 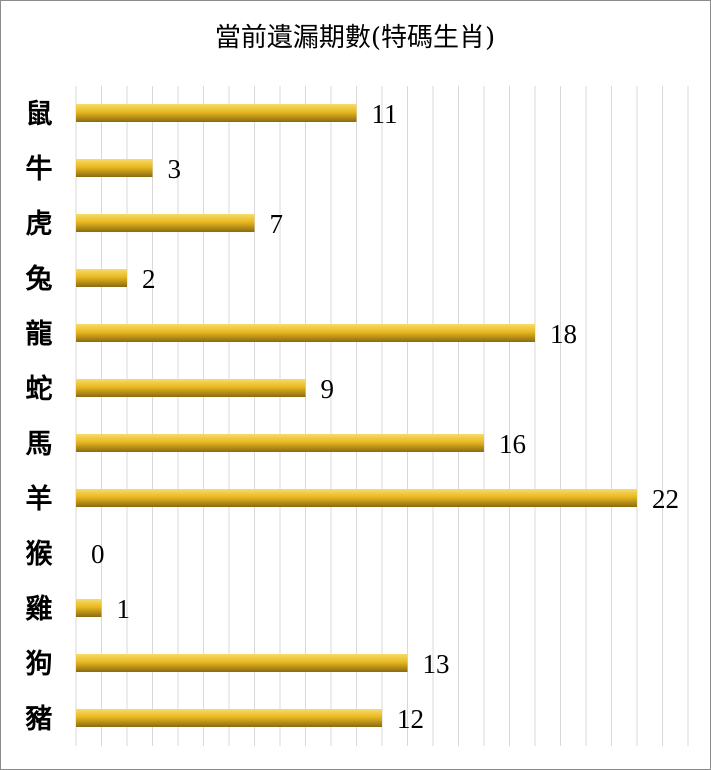 I want to click on category-label: 雞, so click(x=39, y=609).